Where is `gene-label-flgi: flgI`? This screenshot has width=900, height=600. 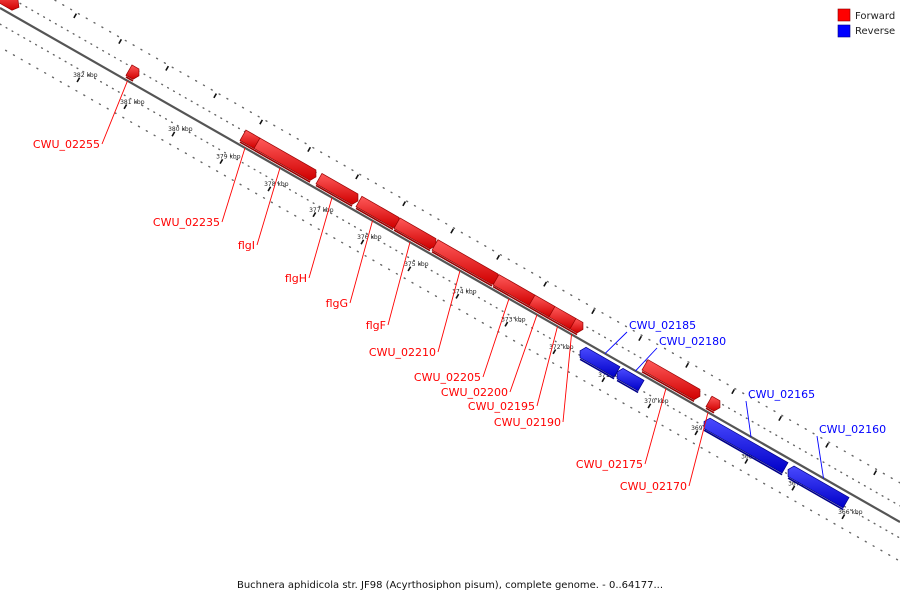 gene-label-flgi: flgI is located at coordinates (246, 245).